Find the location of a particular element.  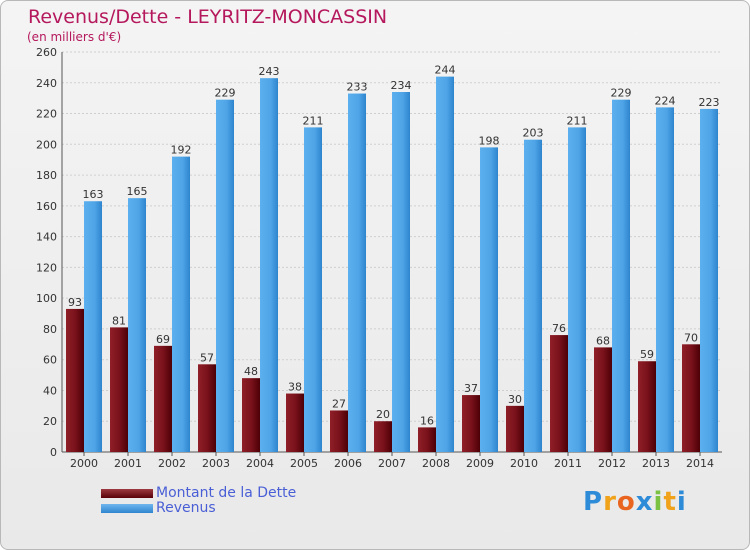

bar-revenus-2001 is located at coordinates (137, 325).